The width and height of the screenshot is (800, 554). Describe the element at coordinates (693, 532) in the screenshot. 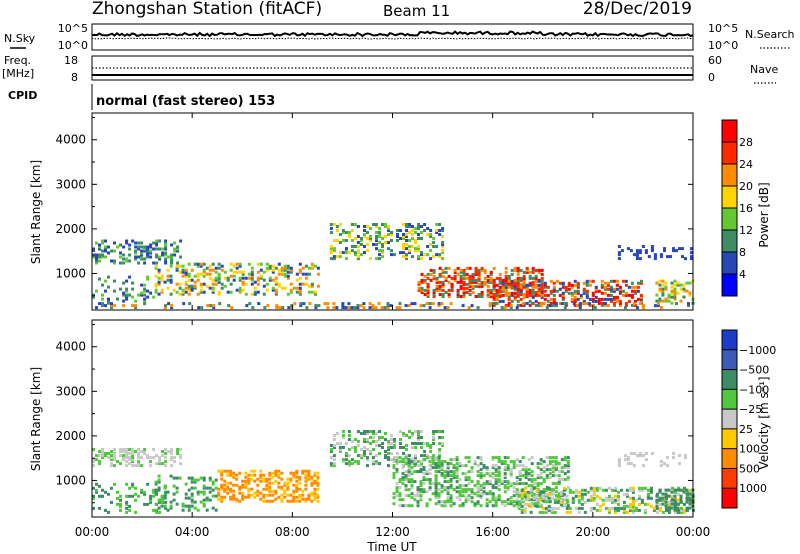

I see `x-tick-label: 00:00` at that location.